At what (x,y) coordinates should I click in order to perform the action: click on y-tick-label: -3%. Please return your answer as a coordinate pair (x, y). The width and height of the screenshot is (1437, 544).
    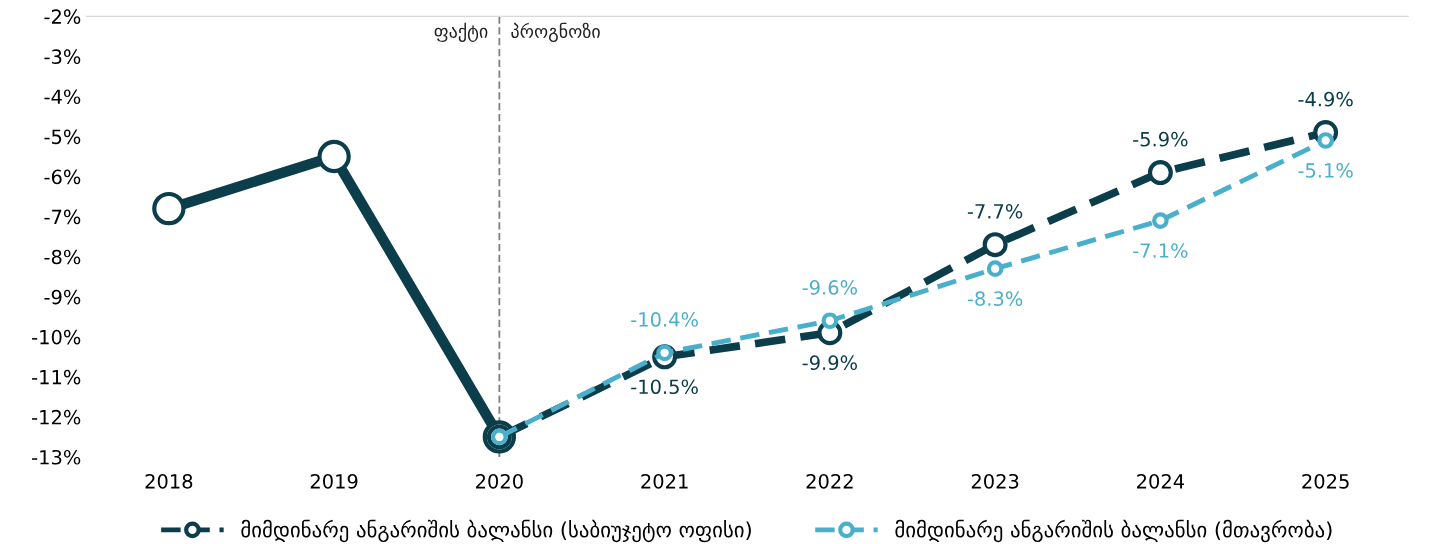
    Looking at the image, I should click on (62, 57).